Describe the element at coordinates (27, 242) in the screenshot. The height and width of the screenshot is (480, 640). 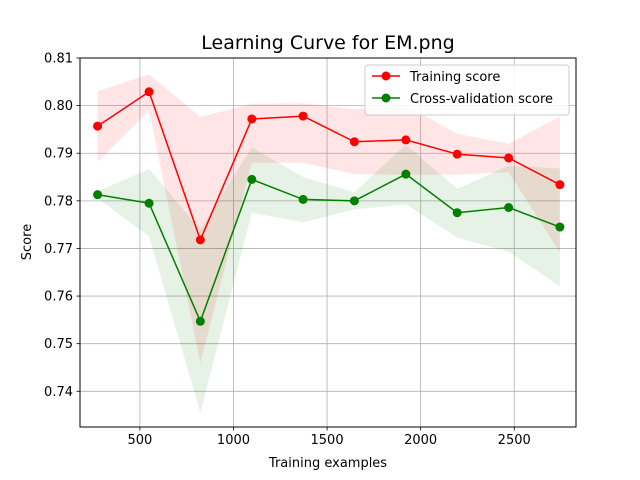
I see `y-axis-label: Score` at that location.